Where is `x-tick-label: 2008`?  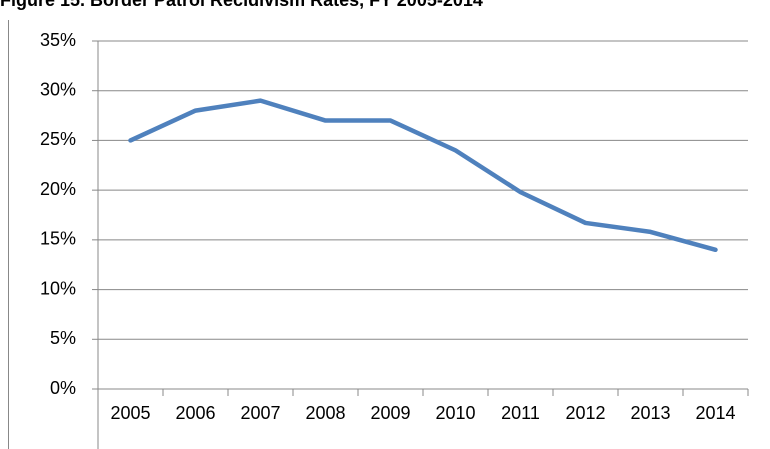
x-tick-label: 2008 is located at coordinates (325, 413).